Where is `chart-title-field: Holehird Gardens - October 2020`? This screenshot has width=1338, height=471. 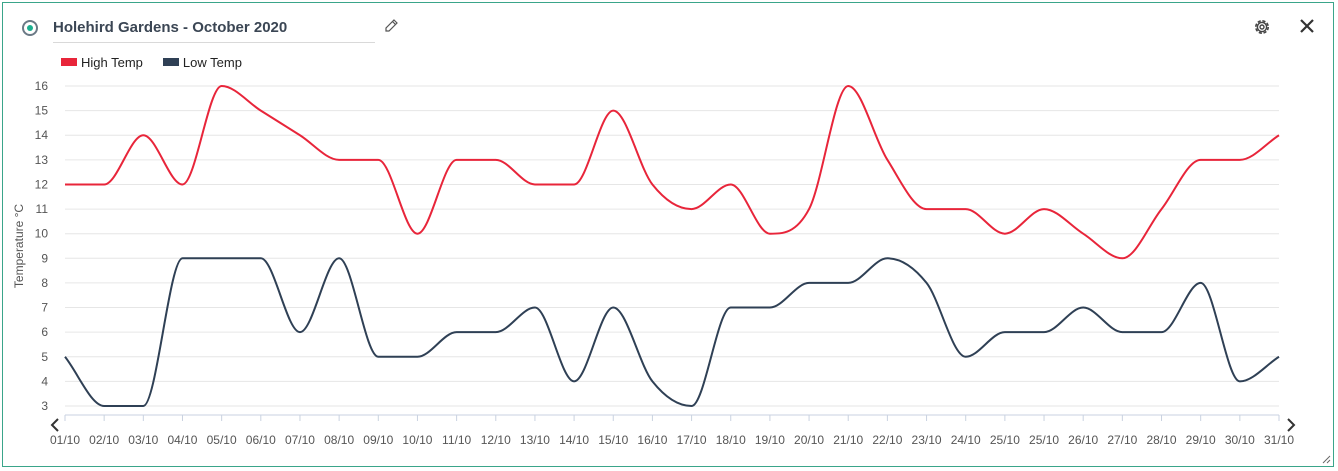
chart-title-field: Holehird Gardens - October 2020 is located at coordinates (214, 29).